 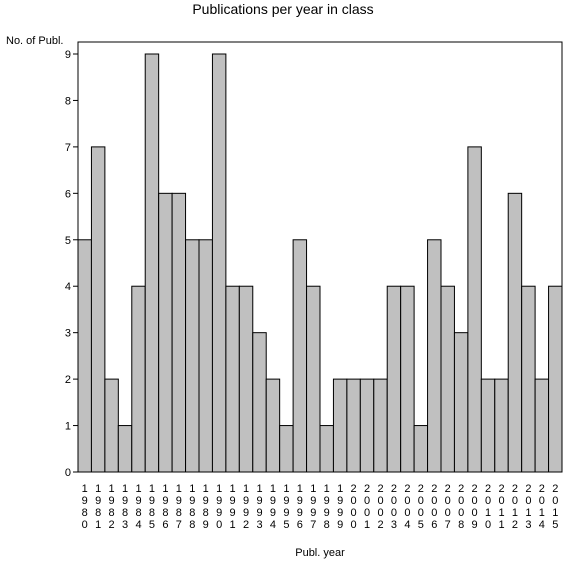 I want to click on bar-1991, so click(x=232, y=379).